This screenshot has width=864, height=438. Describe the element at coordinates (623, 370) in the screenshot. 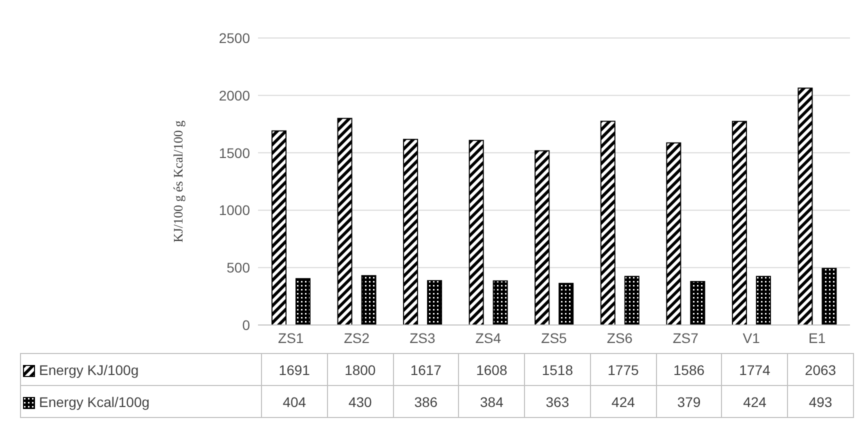

I see `data-label: 1775` at that location.